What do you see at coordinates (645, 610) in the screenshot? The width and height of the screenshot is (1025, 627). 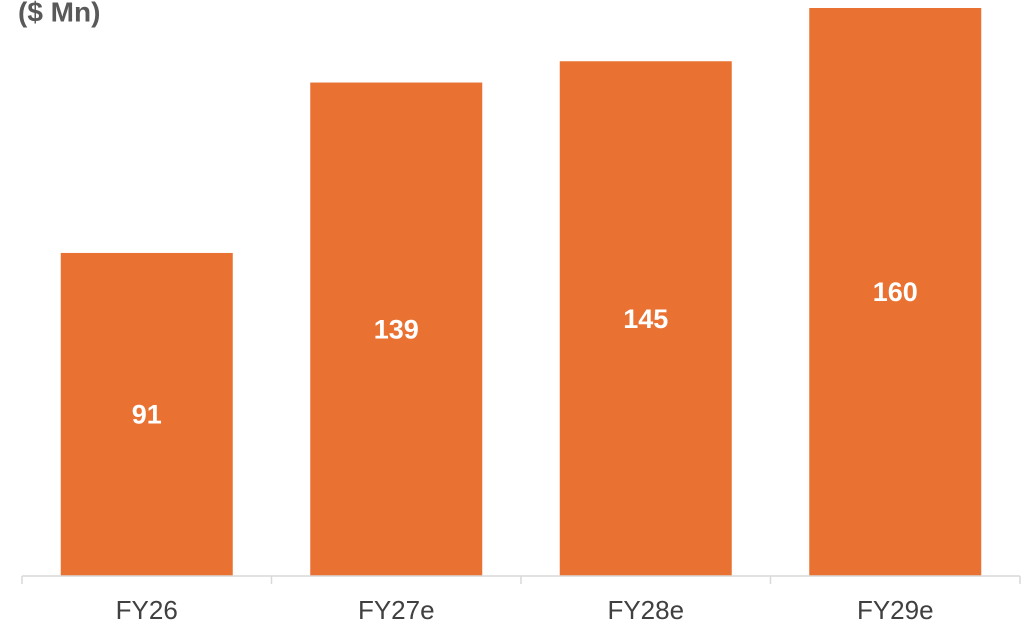 I see `x-tick-label: FY28e` at bounding box center [645, 610].